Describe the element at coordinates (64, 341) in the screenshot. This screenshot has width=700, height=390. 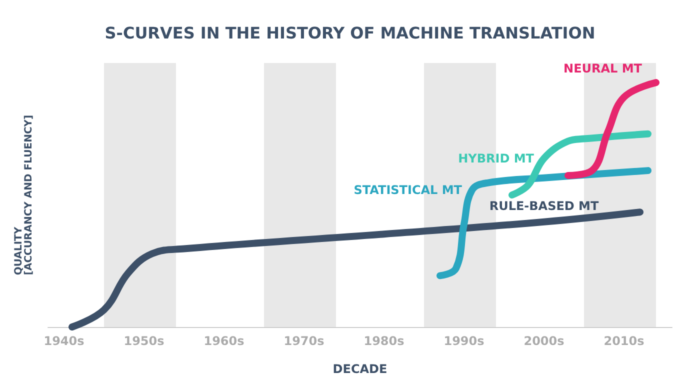
I see `x-tick-label: 1940s` at that location.